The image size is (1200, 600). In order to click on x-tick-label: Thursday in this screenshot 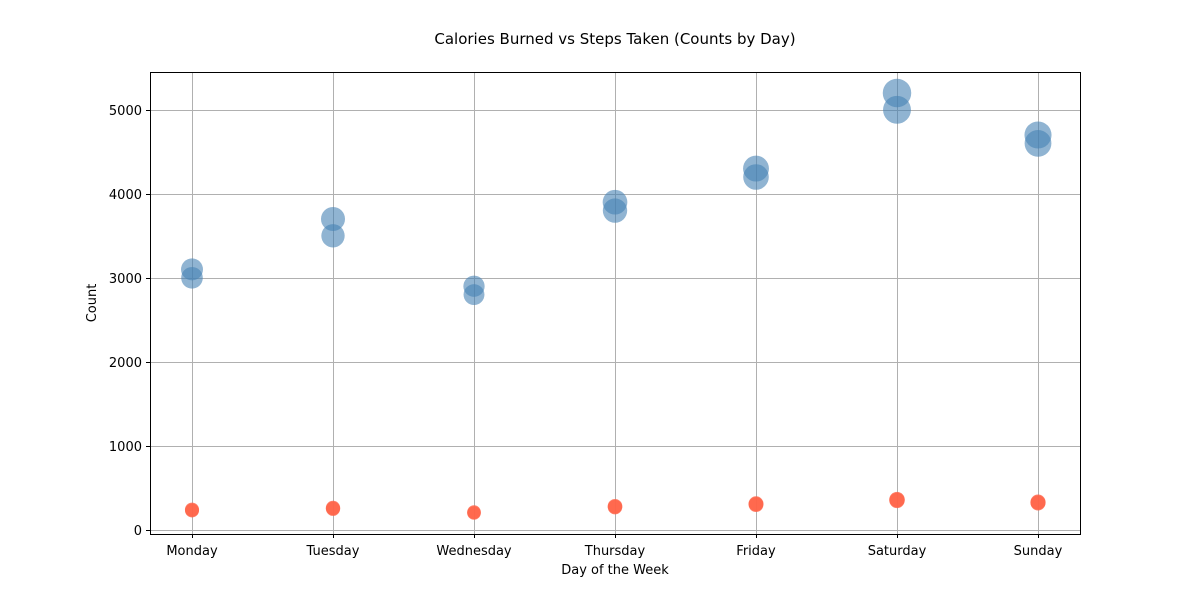, I will do `click(615, 551)`.